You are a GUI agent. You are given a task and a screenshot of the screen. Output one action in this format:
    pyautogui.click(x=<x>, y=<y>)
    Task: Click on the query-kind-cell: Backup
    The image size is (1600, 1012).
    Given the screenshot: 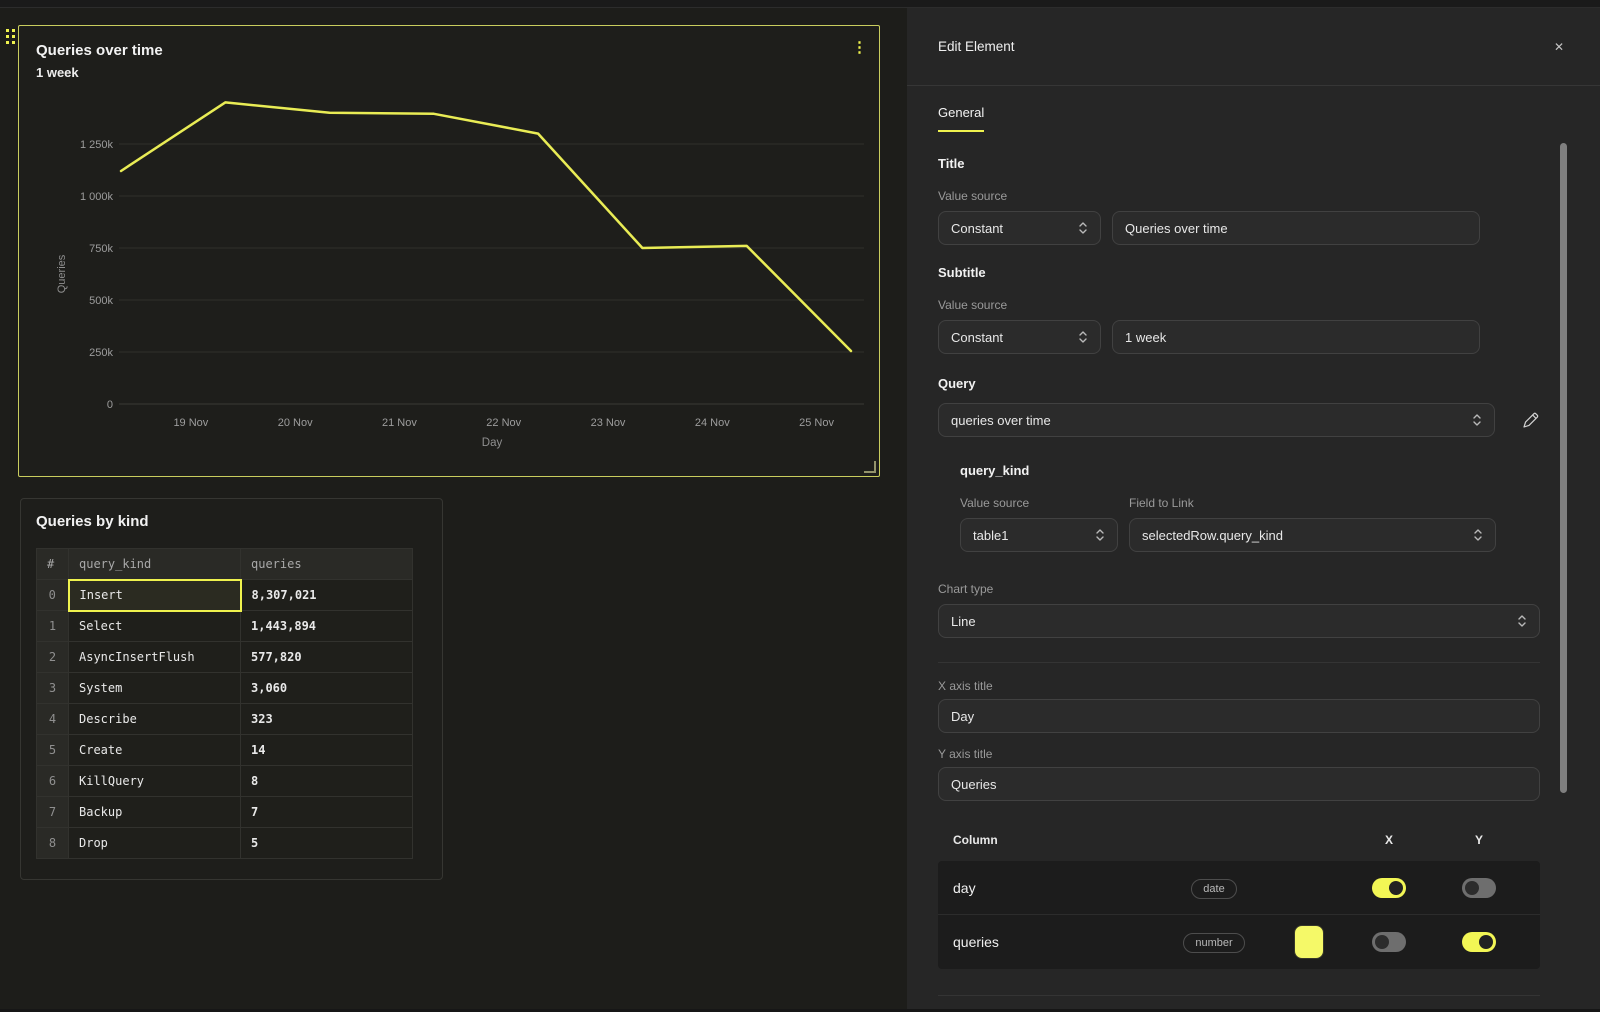 What is the action you would take?
    pyautogui.click(x=154, y=812)
    